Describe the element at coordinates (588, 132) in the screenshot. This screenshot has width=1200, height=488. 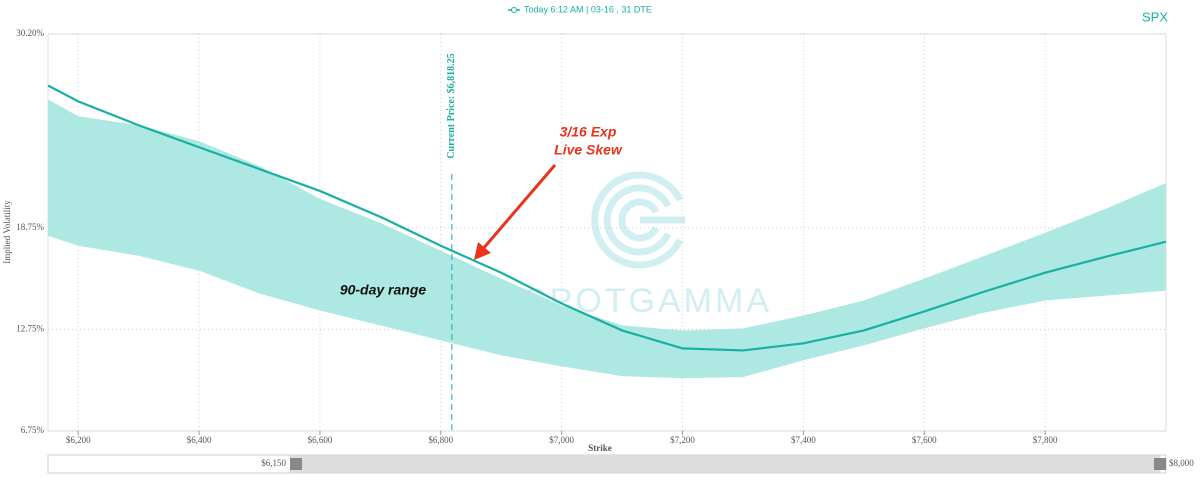
I see `annotation-text: 3/16 Exp` at that location.